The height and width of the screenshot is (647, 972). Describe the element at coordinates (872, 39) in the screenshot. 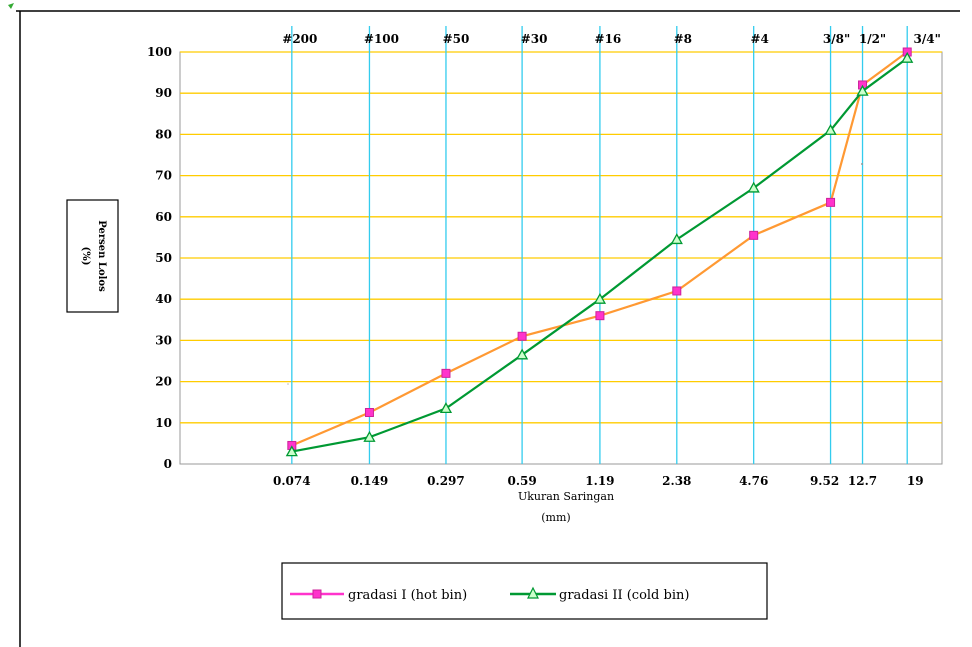

I see `sieve-label: 1/2"` at that location.